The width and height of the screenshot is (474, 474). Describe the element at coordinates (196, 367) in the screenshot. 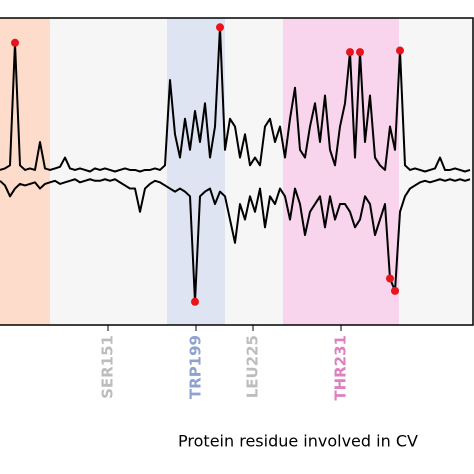

I see `x-tick-label: TRP199` at that location.